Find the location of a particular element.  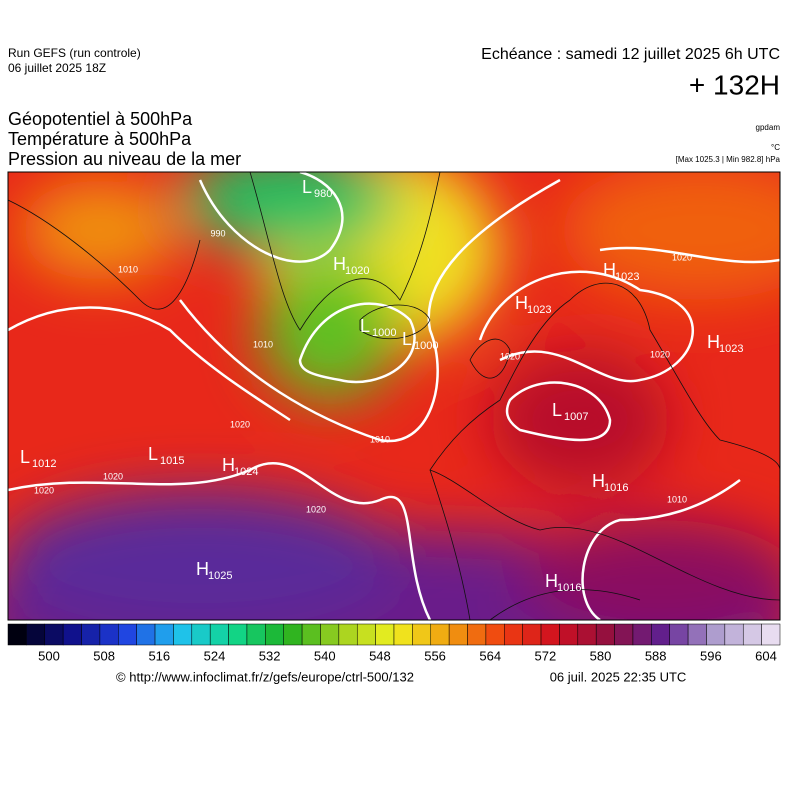

center-value: 1024 is located at coordinates (246, 472).